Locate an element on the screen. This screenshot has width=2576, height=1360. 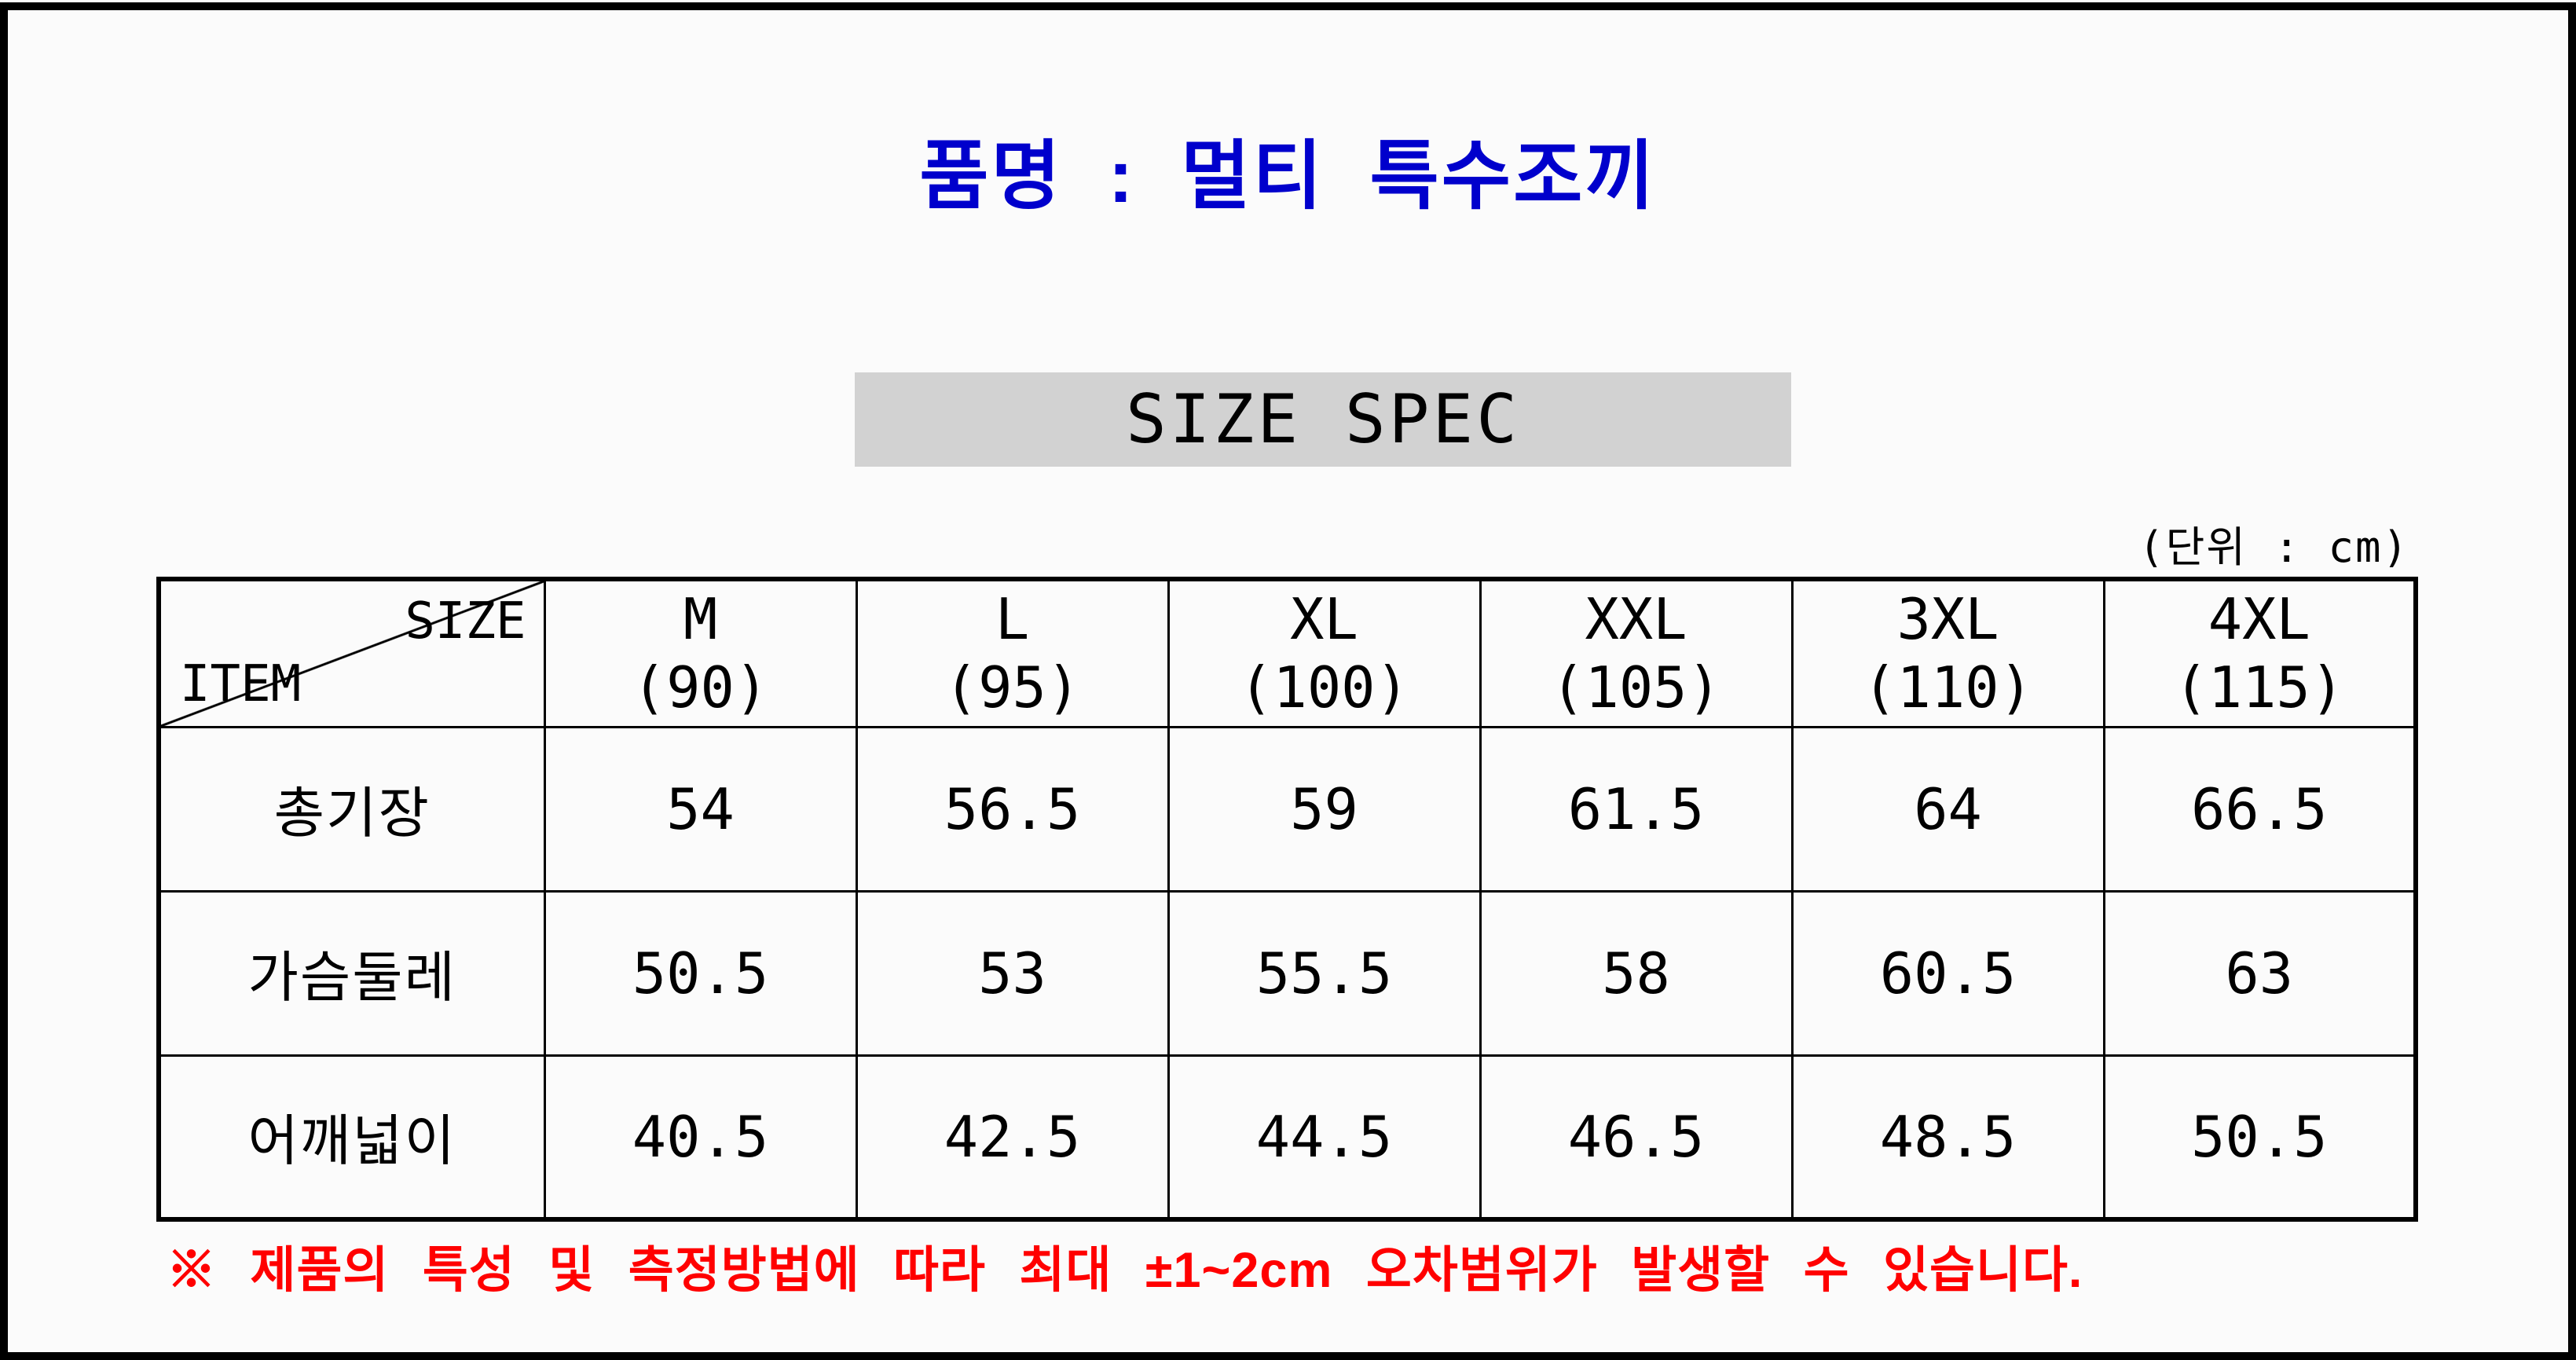
corner-size-label: SIZE is located at coordinates (465, 621).